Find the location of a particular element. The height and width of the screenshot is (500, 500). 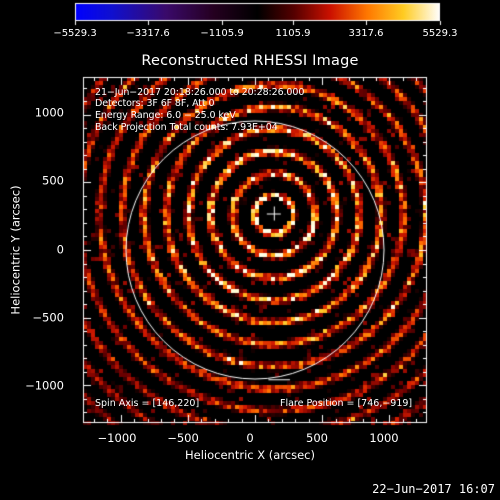

x-tick-label: 0 is located at coordinates (250, 438).